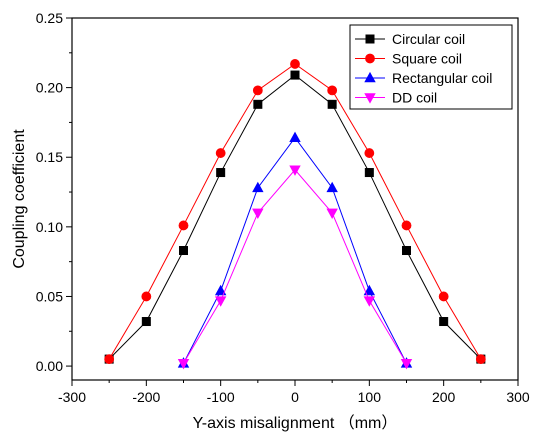 This screenshot has width=550, height=445. I want to click on x-tick-label: -200, so click(146, 397).